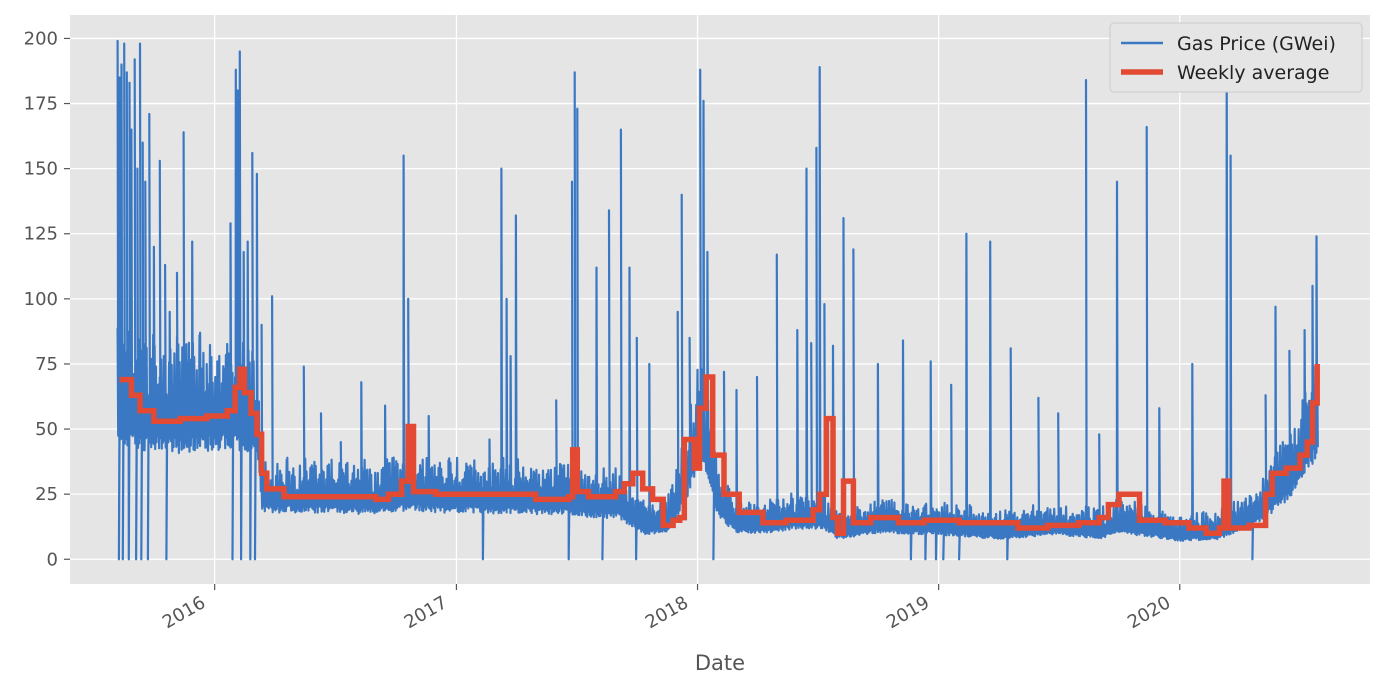 The height and width of the screenshot is (691, 1386). Describe the element at coordinates (46, 494) in the screenshot. I see `y-tick-label: 25` at that location.